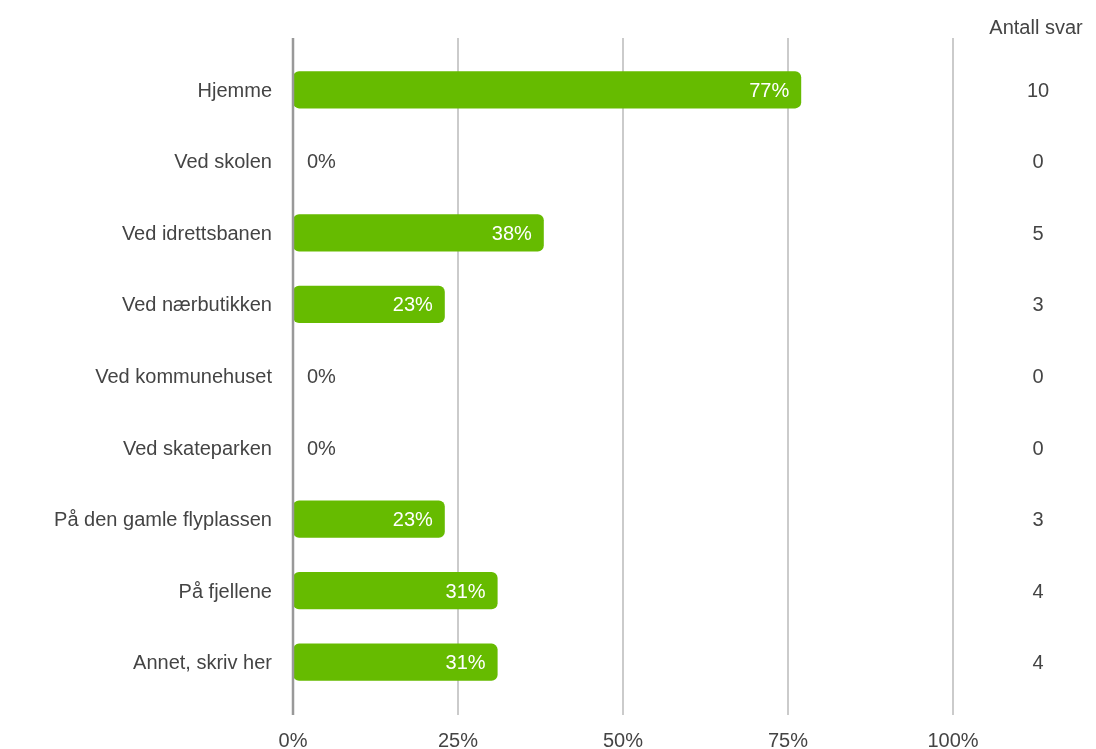 This screenshot has width=1096, height=749. I want to click on text: Antall svar, so click(1036, 27).